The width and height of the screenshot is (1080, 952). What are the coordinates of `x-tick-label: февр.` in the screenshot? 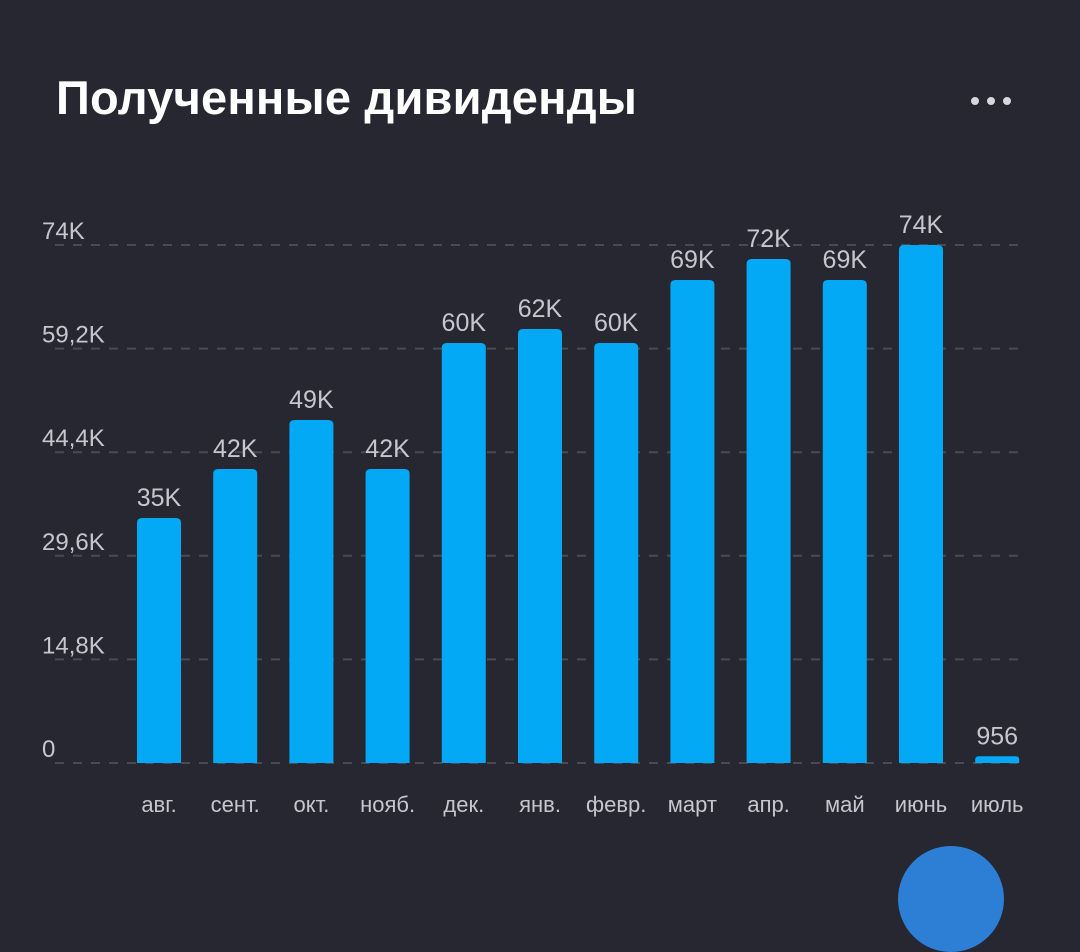 It's located at (616, 804).